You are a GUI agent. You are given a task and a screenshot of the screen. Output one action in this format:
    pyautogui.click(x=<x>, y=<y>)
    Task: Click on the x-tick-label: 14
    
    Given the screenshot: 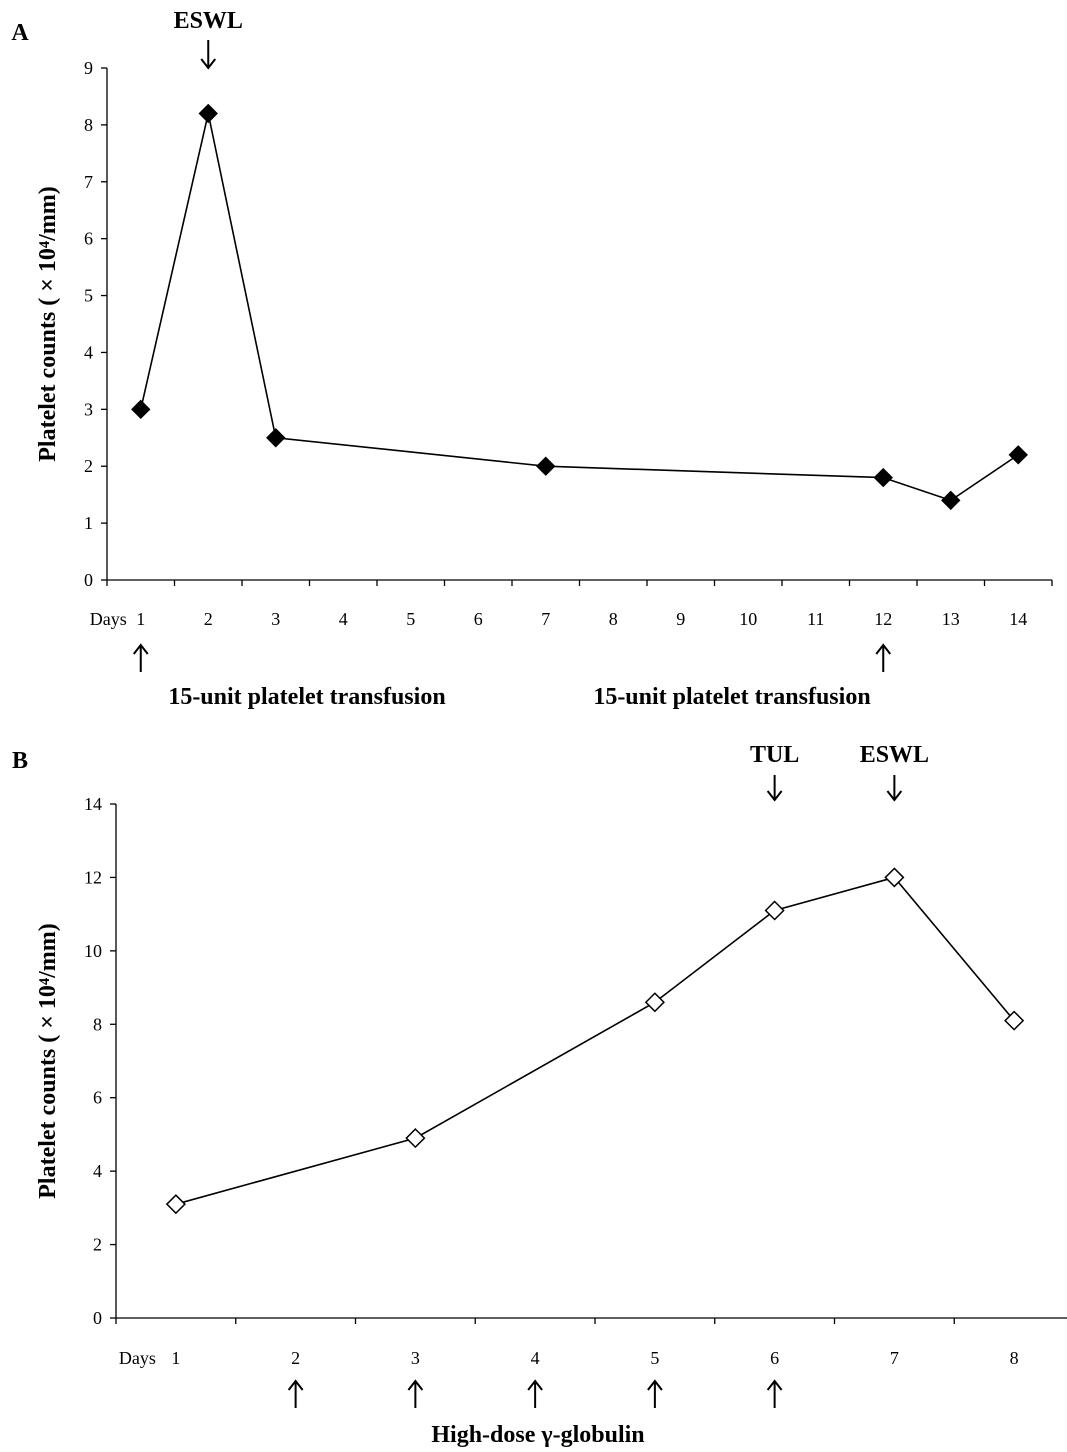 What is the action you would take?
    pyautogui.click(x=1018, y=619)
    